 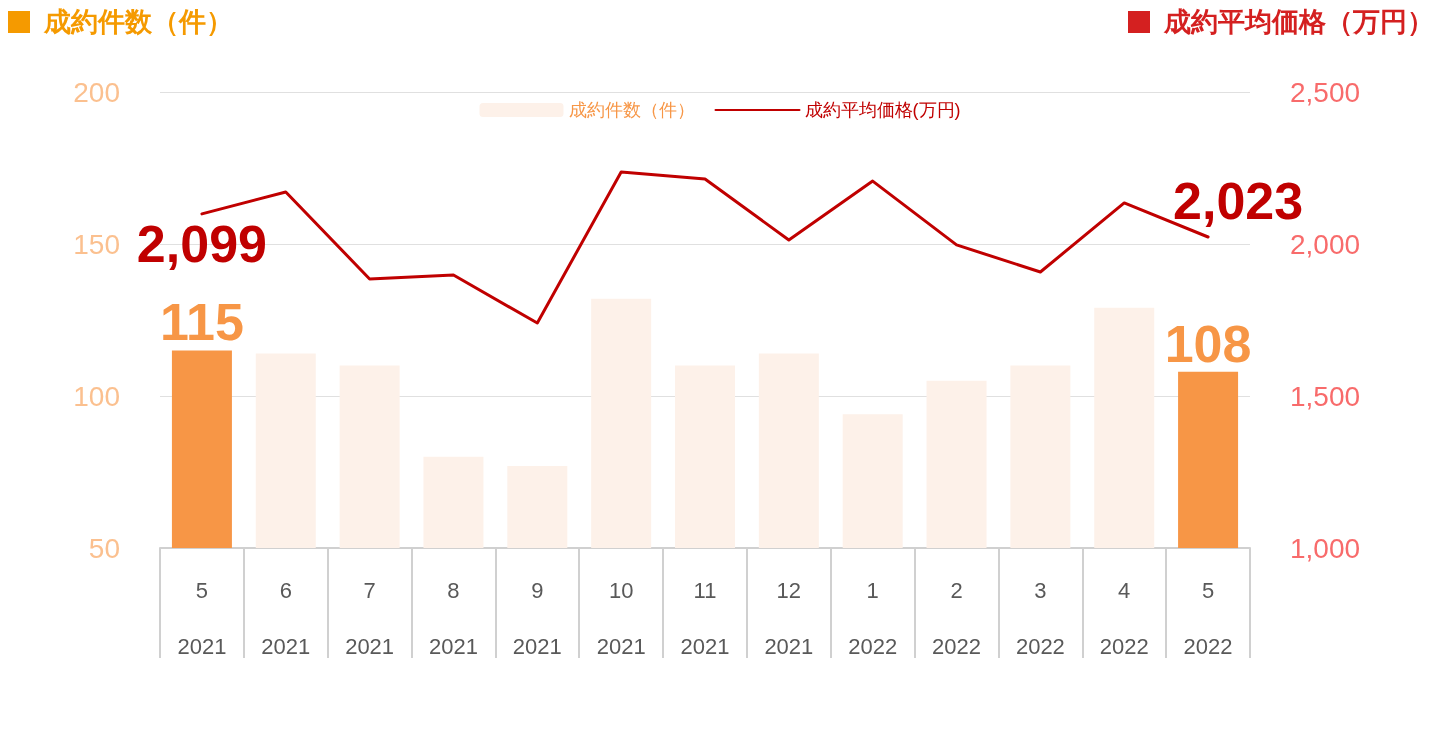 I want to click on legend-label: 成約件数（件）, so click(x=631, y=110).